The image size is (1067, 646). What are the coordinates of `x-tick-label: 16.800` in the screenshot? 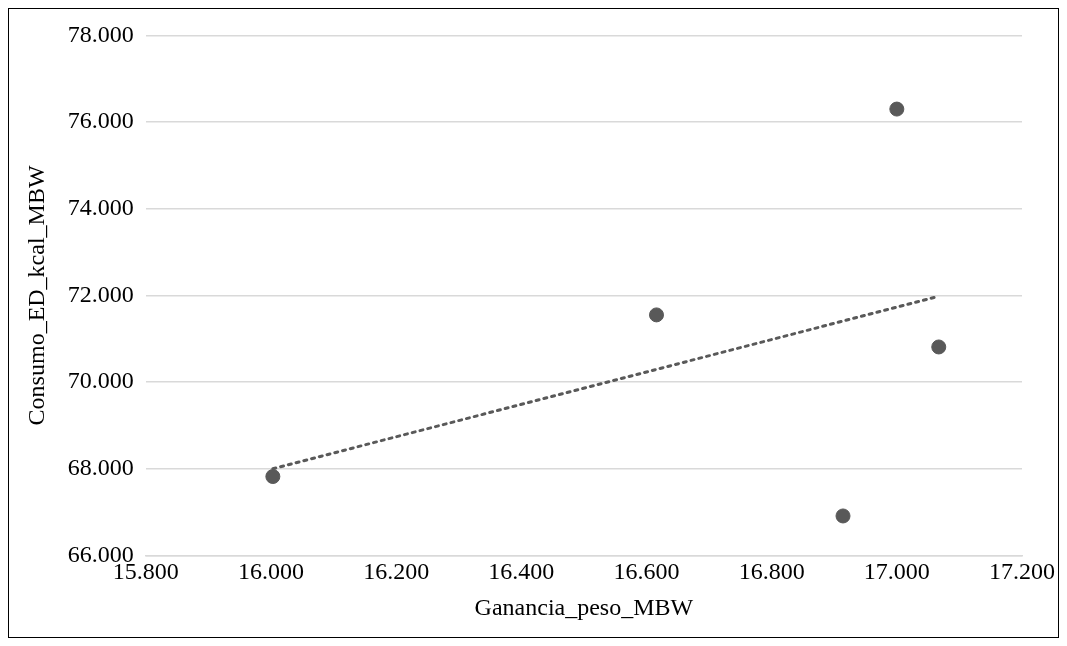 It's located at (771, 571).